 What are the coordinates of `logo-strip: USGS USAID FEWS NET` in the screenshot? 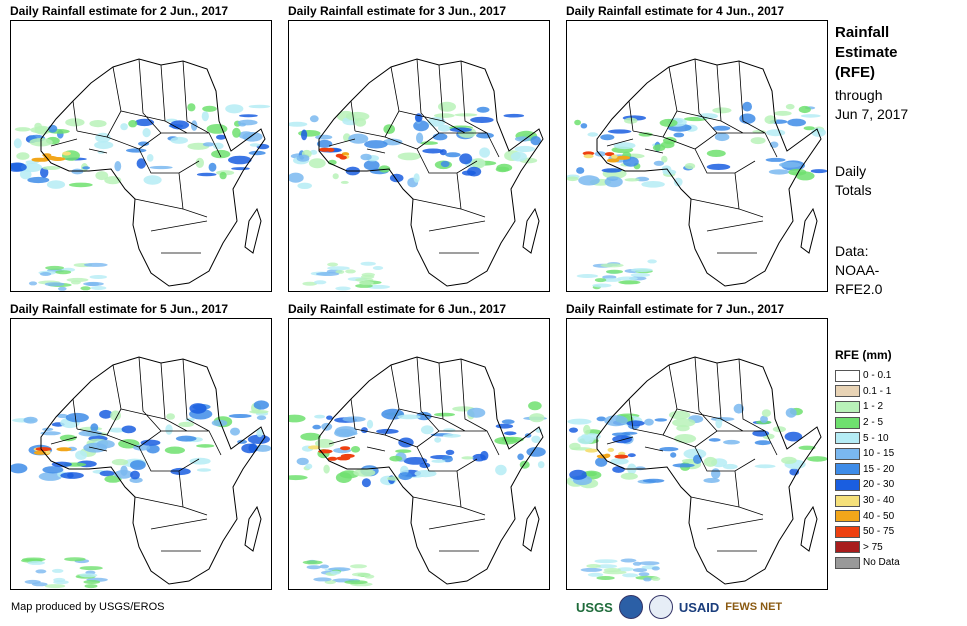 It's located at (679, 607).